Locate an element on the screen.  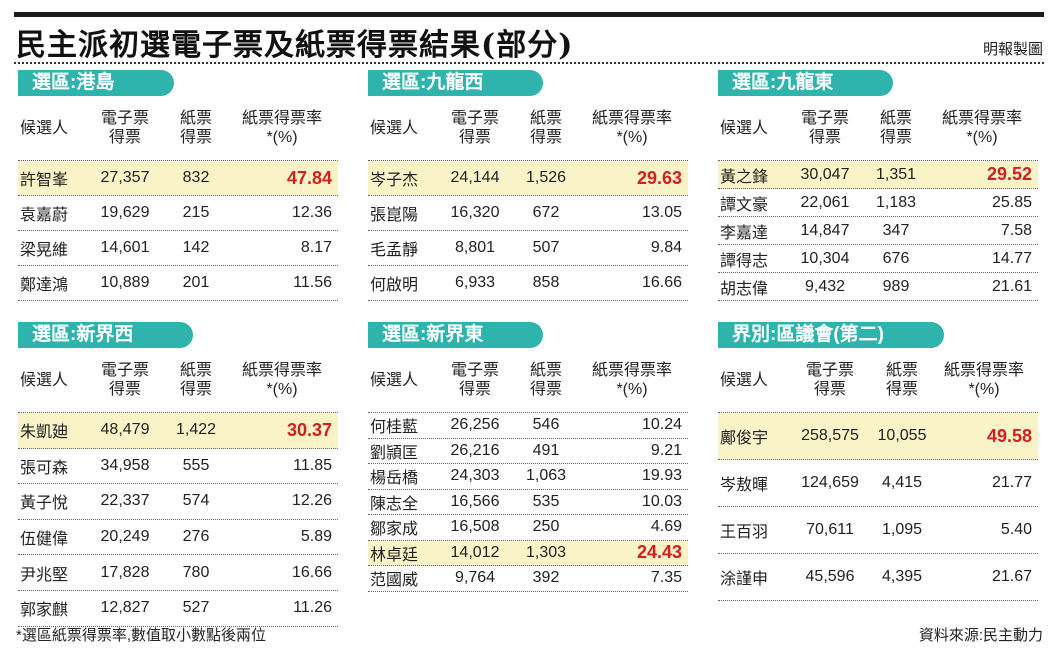
district-label: 選區:九龍西 is located at coordinates (456, 83).